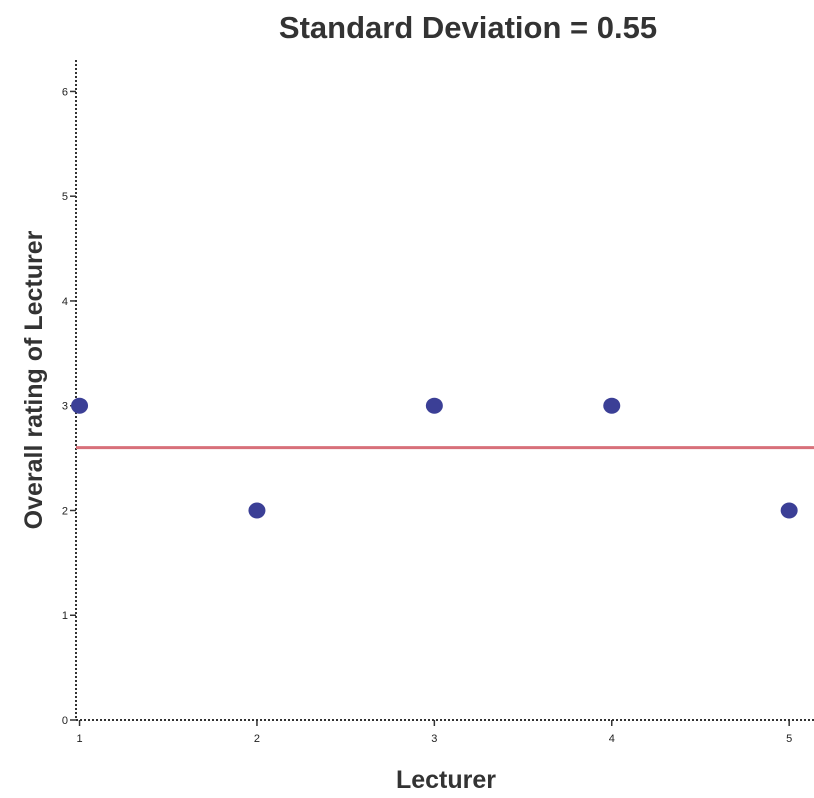  I want to click on chart-title: Standard Deviation = 0.55, so click(468, 27).